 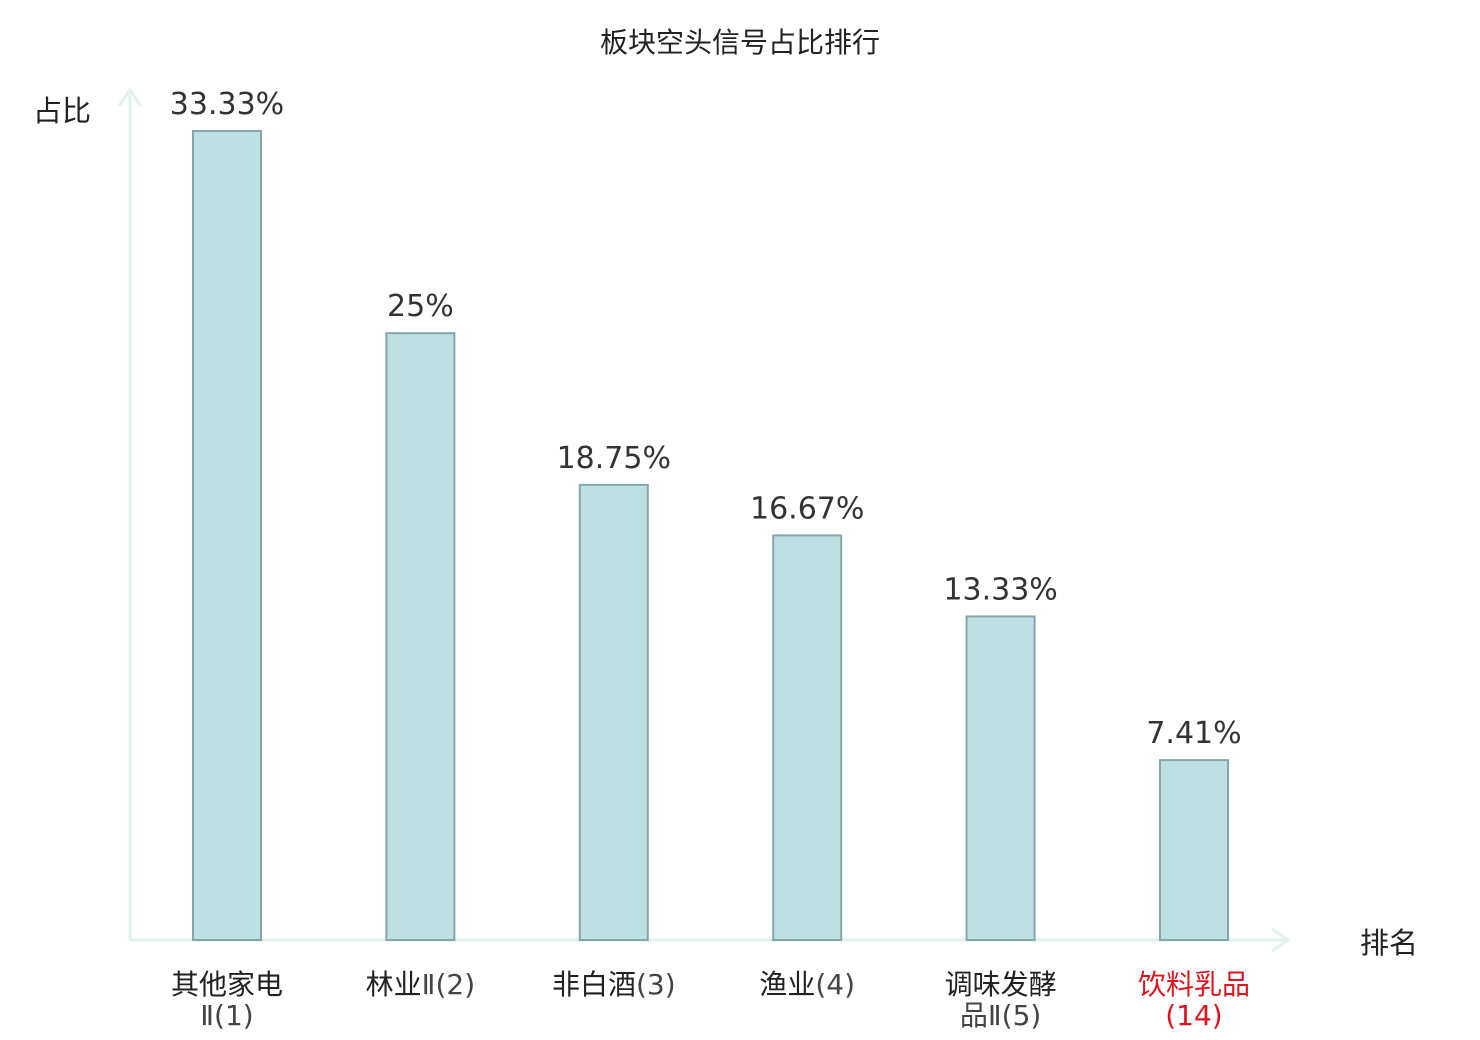 I want to click on category-label: 其他家电 Ⅱ(1), so click(x=227, y=1000).